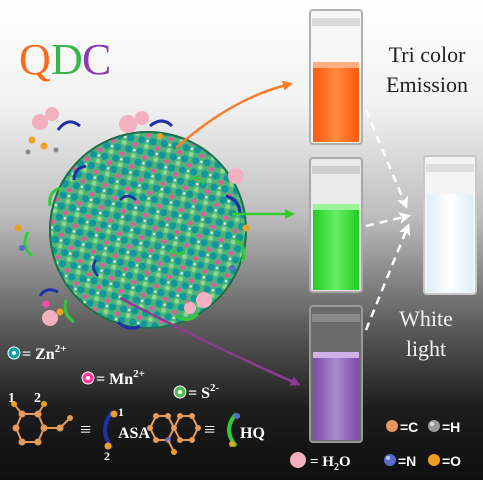 The width and height of the screenshot is (483, 480). I want to click on title-letter-d: D, so click(67, 59).